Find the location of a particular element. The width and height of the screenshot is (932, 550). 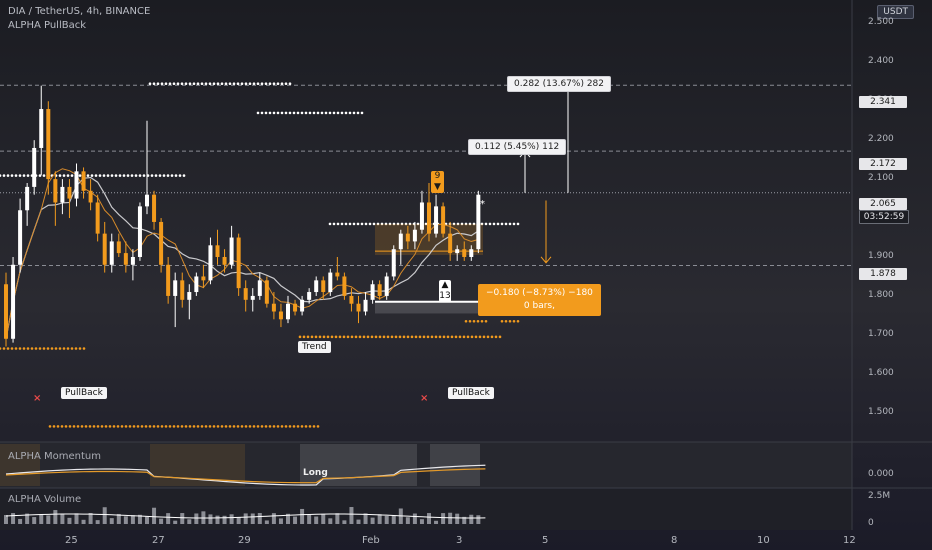

target-mid-label: 0.112 (5.45%) 112 is located at coordinates (517, 147).